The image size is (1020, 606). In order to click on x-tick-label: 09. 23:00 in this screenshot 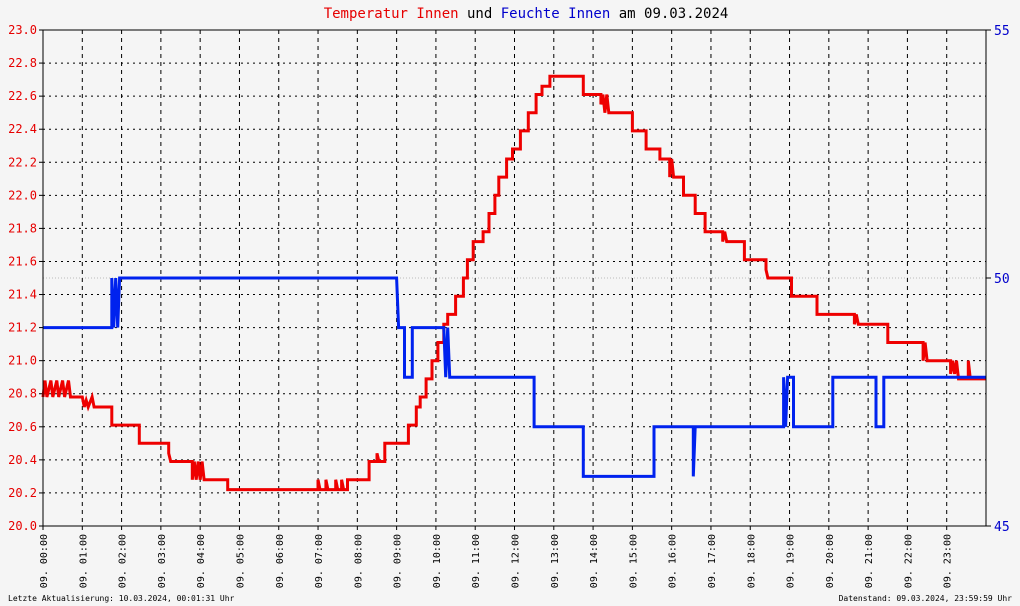, I will do `click(948, 561)`.